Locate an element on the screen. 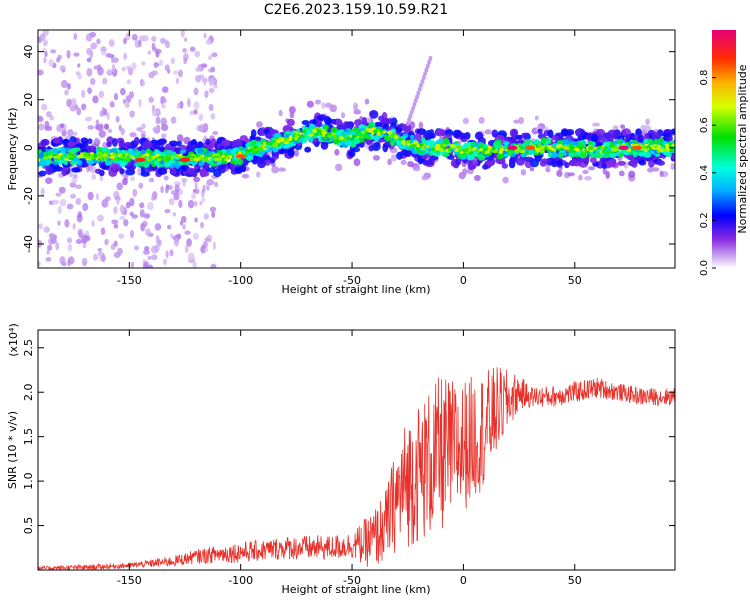 This screenshot has width=750, height=600. y-tick-label: 1.0 is located at coordinates (28, 481).